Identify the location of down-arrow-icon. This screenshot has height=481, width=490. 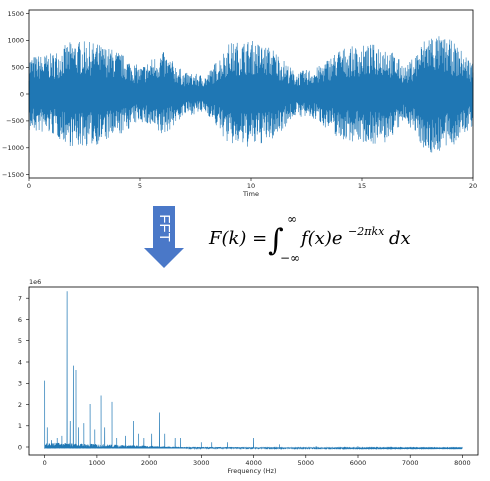
(164, 237).